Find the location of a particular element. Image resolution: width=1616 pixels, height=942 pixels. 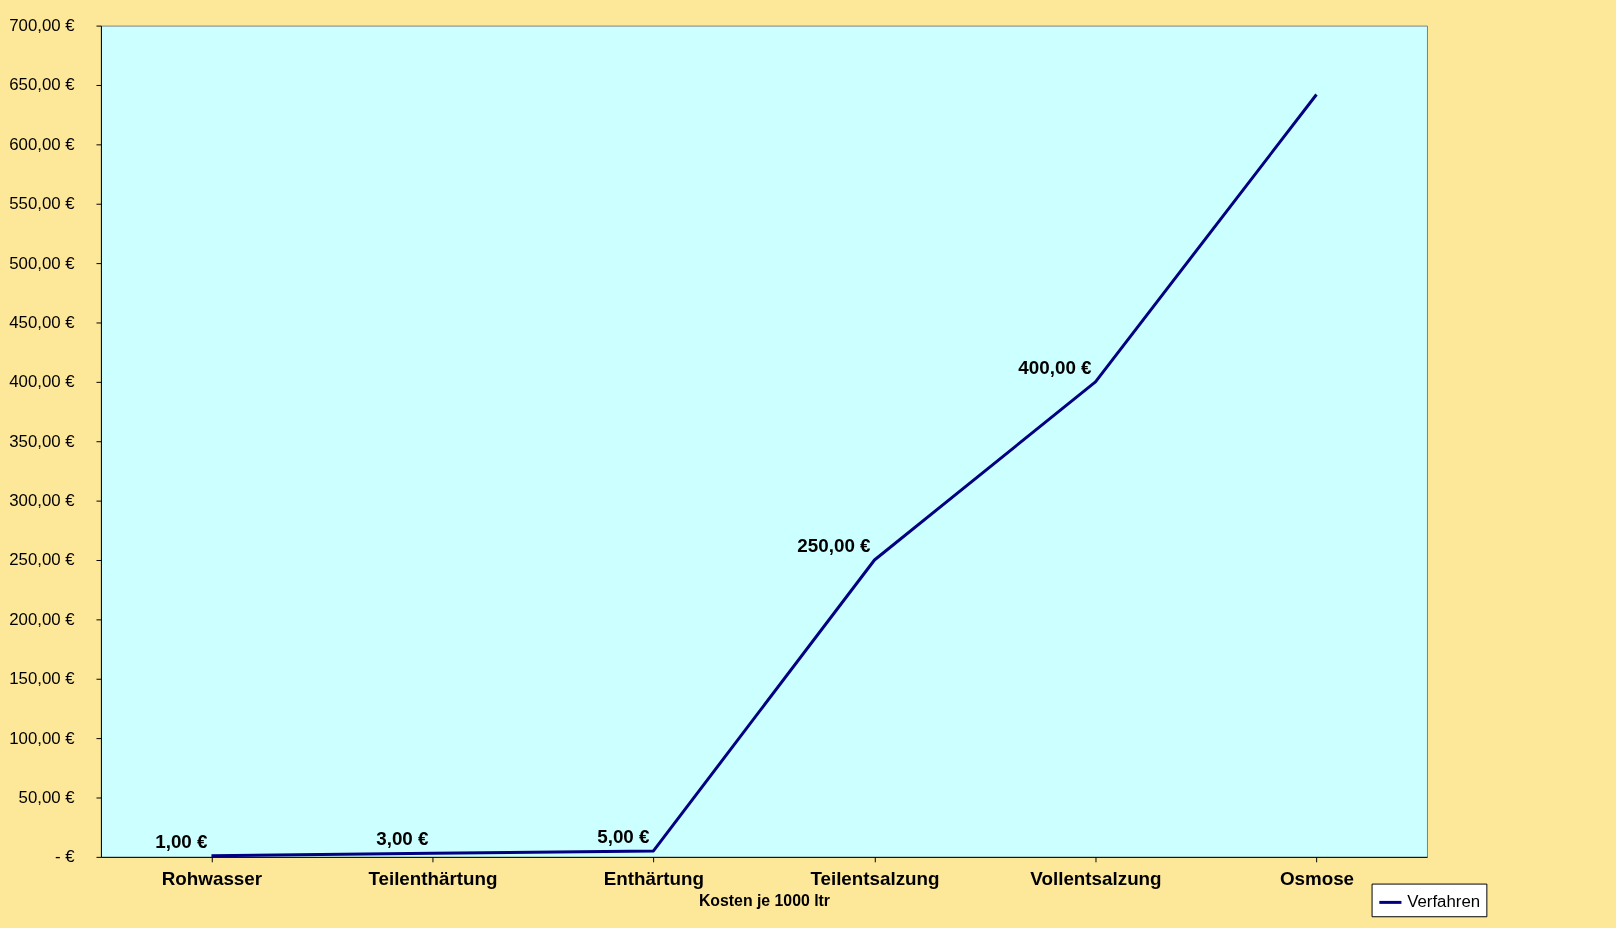

y-tick-label: 650,00 € is located at coordinates (42, 85).